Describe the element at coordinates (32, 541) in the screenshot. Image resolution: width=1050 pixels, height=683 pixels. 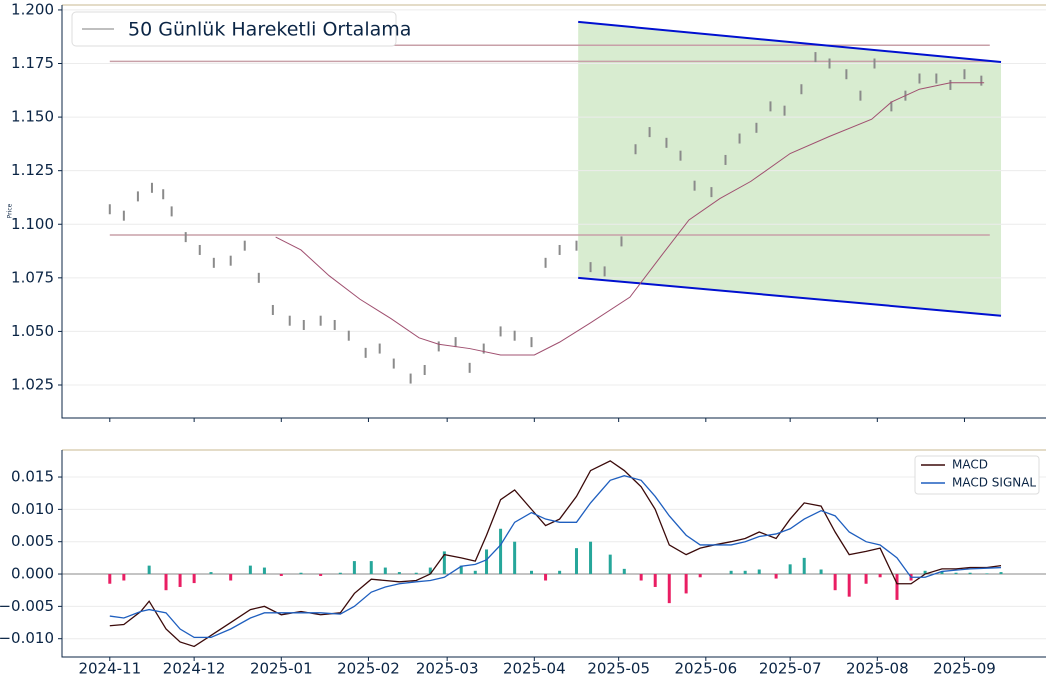
I see `y-tick-label: 0.005` at that location.